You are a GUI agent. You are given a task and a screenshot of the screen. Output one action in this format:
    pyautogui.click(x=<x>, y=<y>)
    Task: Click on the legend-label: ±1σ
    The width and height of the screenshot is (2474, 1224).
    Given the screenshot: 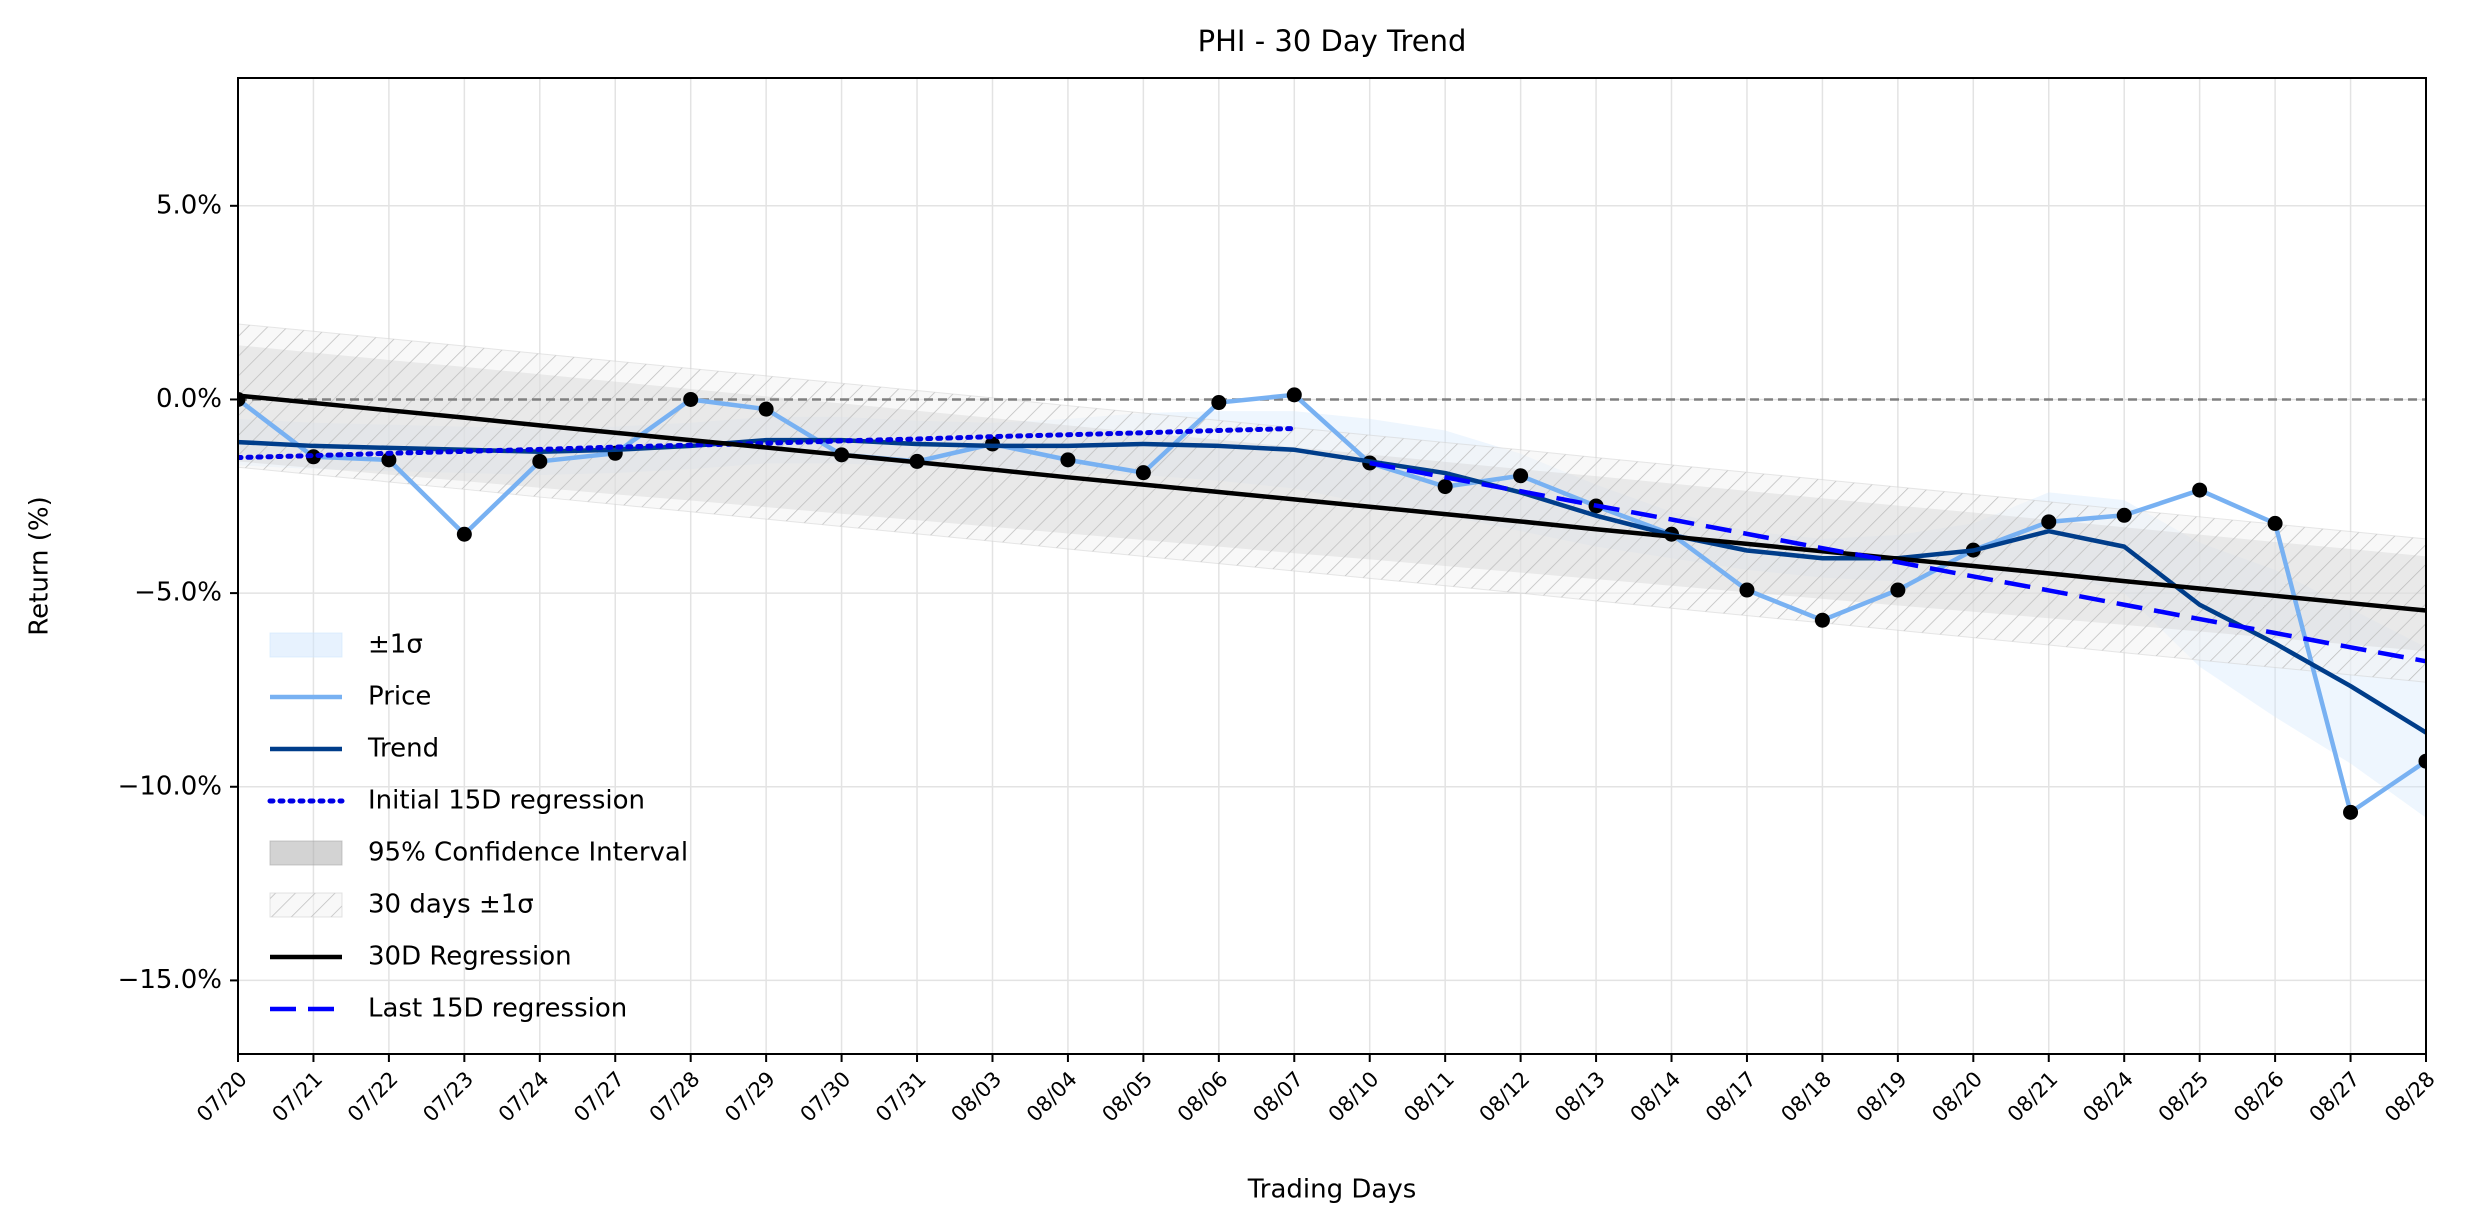 What is the action you would take?
    pyautogui.click(x=395, y=645)
    